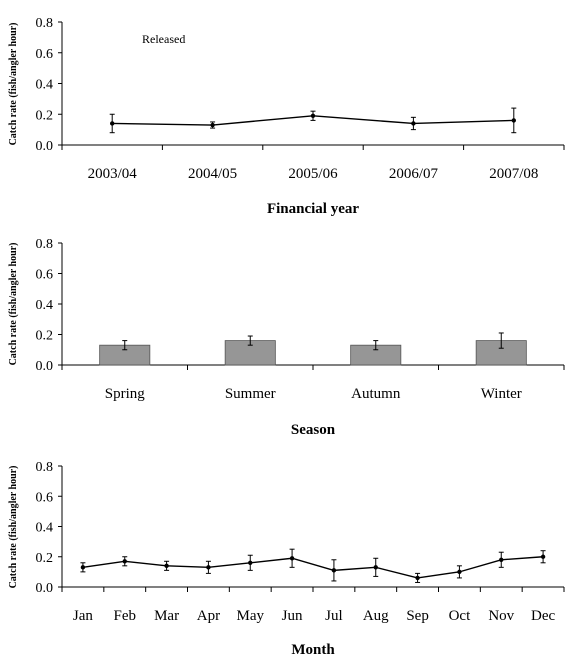 Image resolution: width=572 pixels, height=664 pixels. What do you see at coordinates (83, 616) in the screenshot?
I see `x-tick-label: Jan` at bounding box center [83, 616].